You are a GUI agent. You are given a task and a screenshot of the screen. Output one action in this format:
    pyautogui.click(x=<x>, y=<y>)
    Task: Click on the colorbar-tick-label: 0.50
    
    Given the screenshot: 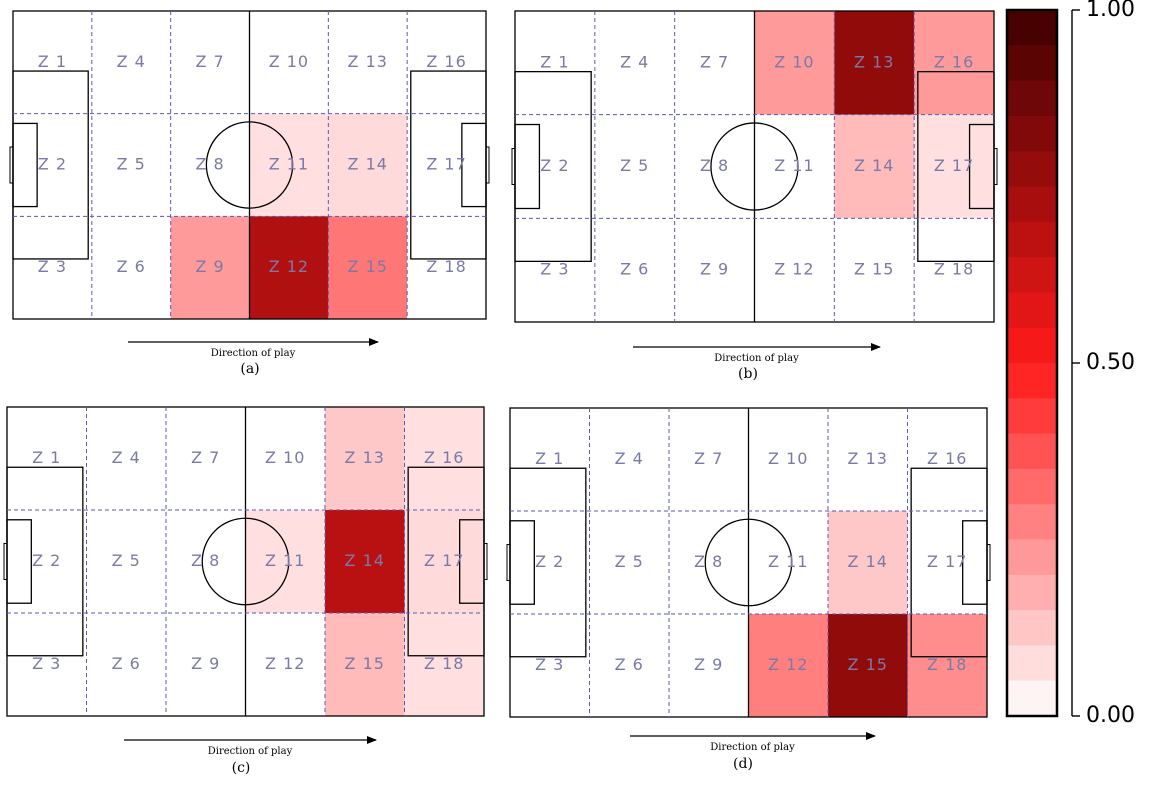 What is the action you would take?
    pyautogui.click(x=1110, y=362)
    